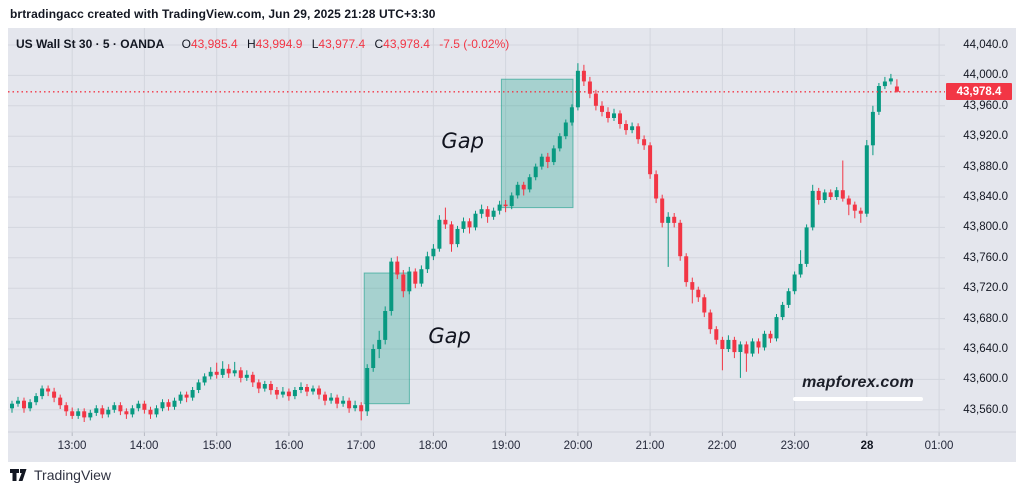  I want to click on time-tick-label: 16:00, so click(289, 446).